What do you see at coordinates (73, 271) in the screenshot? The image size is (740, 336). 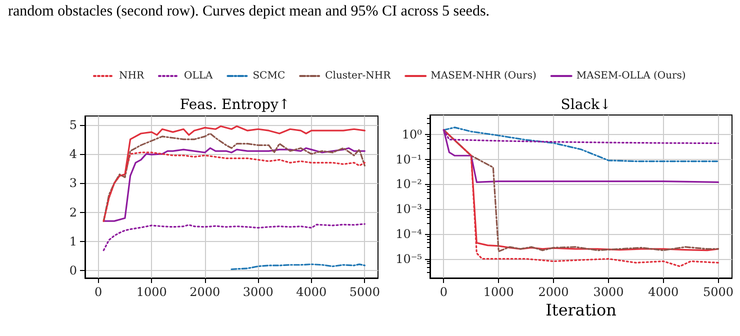 I see `y-tick-label: 0` at bounding box center [73, 271].